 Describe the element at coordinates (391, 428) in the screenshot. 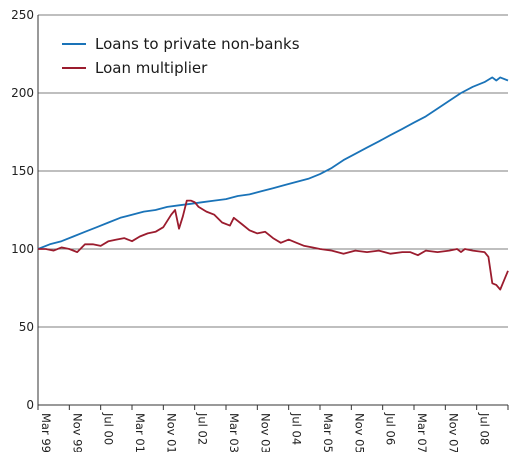

I see `x-tick-label: Jul 06` at that location.